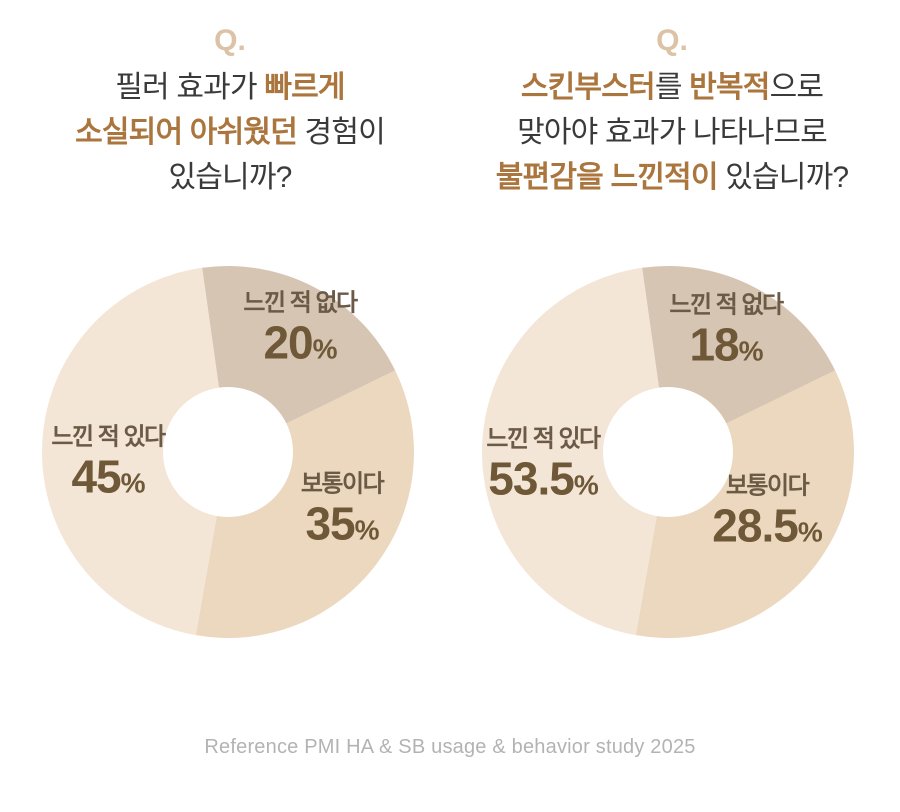 This screenshot has height=812, width=900. I want to click on question-line: 소실되어 아쉬웠던 경험이, so click(230, 132).